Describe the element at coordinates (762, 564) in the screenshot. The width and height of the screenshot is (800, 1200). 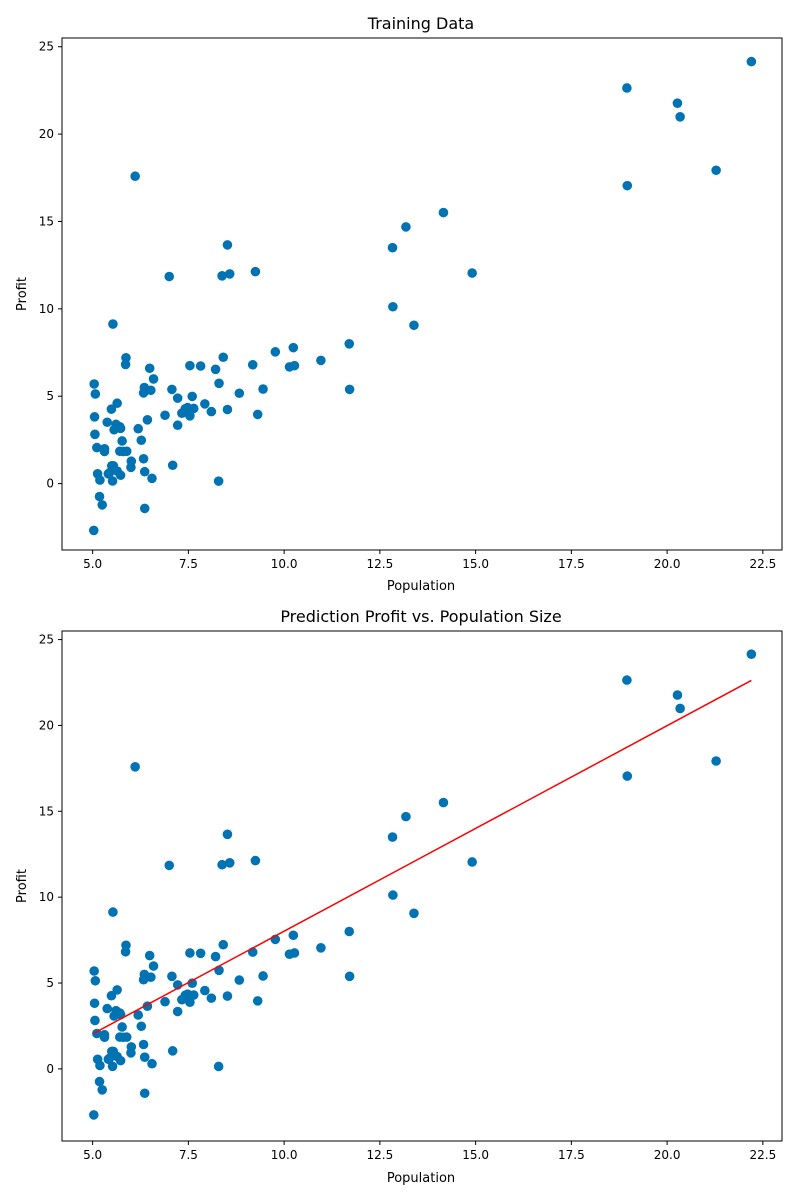
I see `x-tick-label: 22.5` at that location.